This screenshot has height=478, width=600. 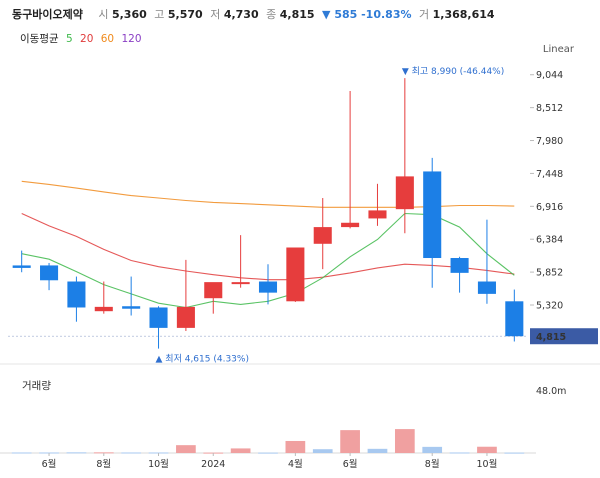 What do you see at coordinates (549, 240) in the screenshot?
I see `price-tick-label: 6,384` at bounding box center [549, 240].